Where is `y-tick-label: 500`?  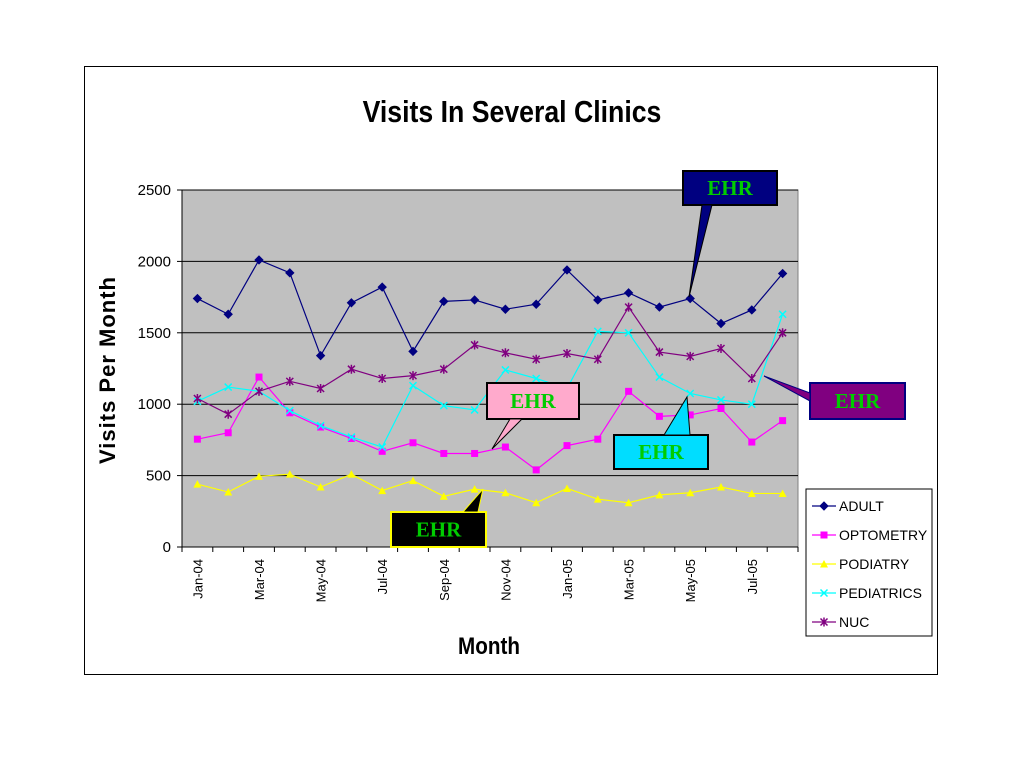 y-tick-label: 500 is located at coordinates (158, 476).